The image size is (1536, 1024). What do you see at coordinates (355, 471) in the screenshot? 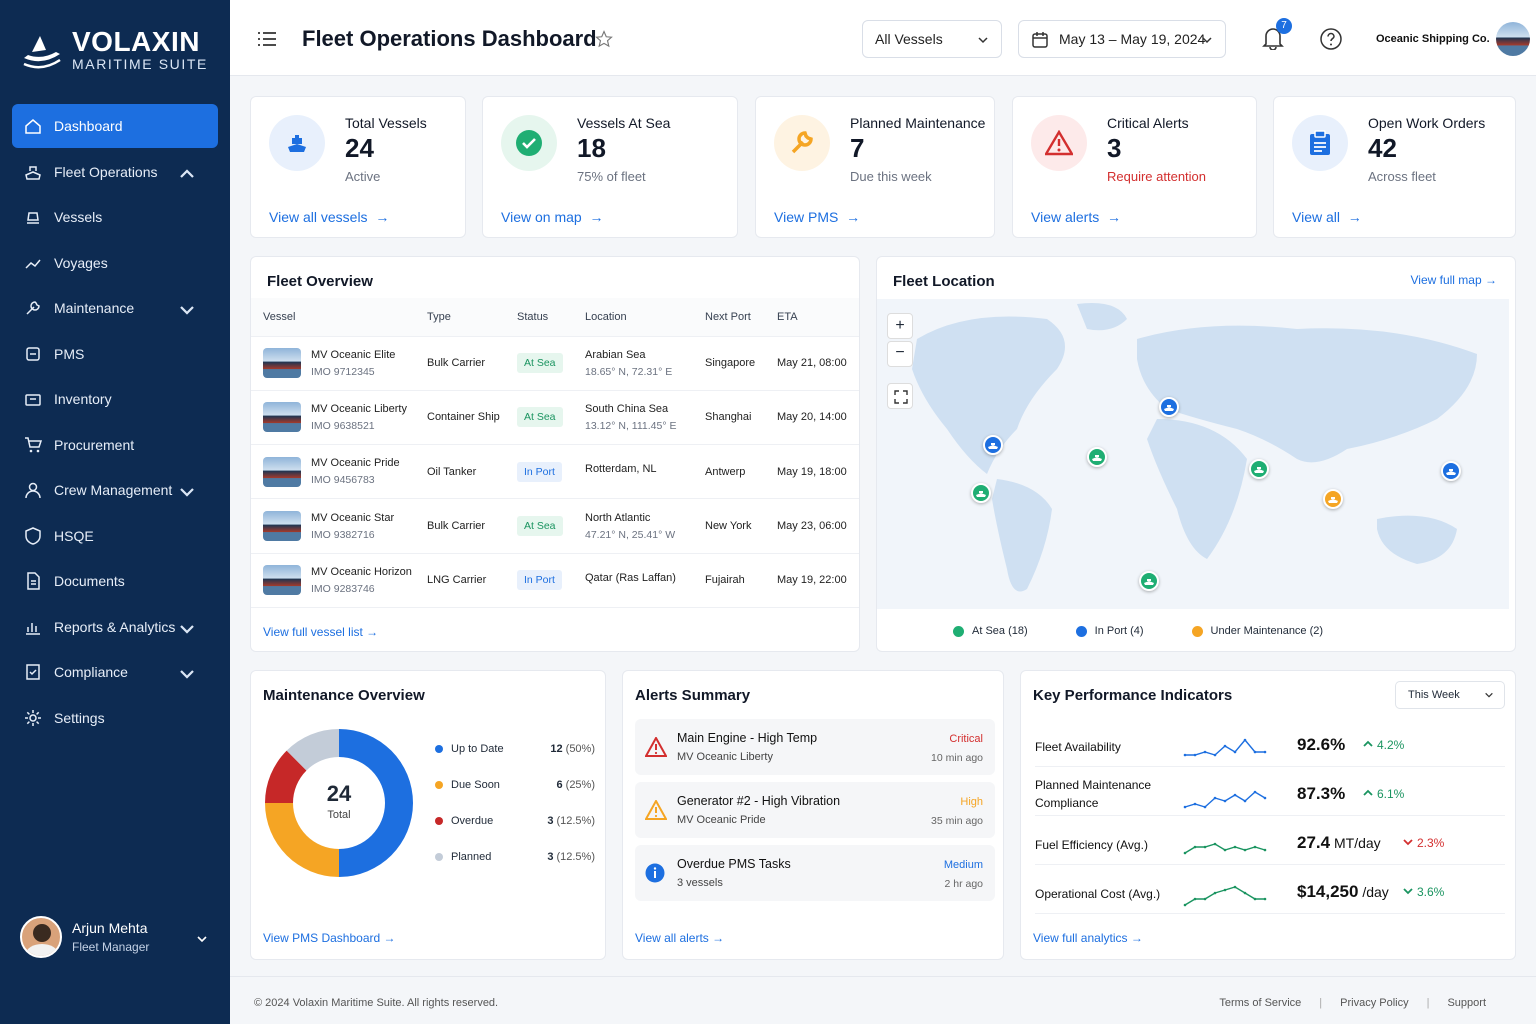
I see `vessel-info: MV Oceanic Pride IMO 9456783` at bounding box center [355, 471].